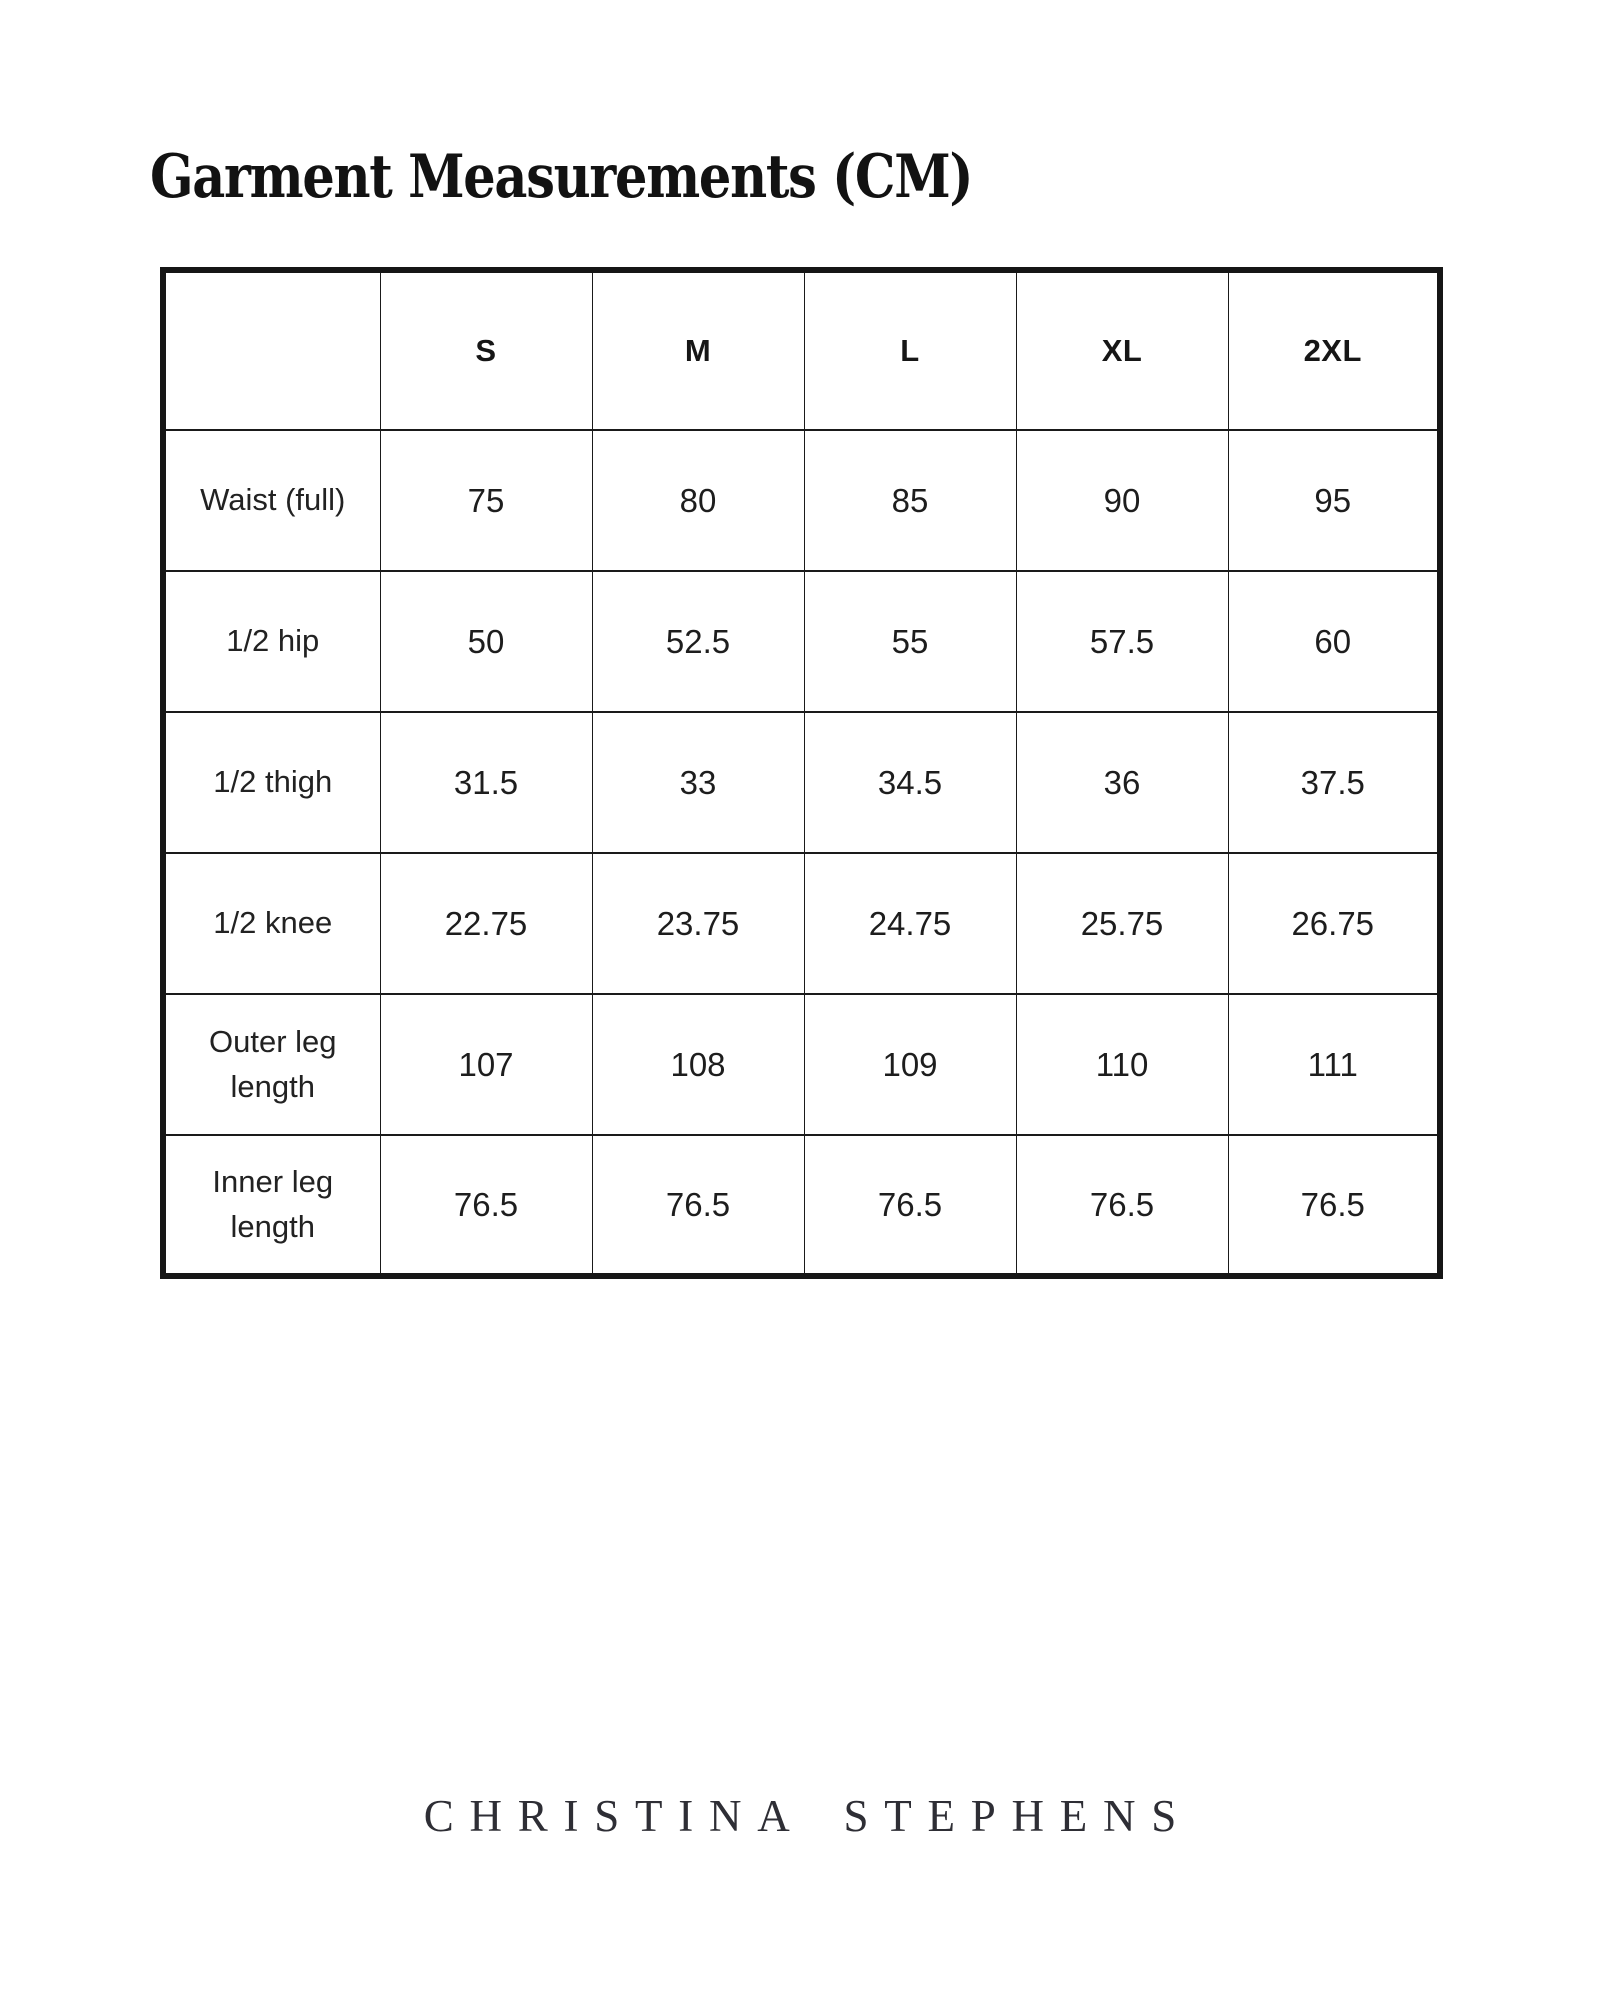 The image size is (1600, 2000). What do you see at coordinates (1122, 1205) in the screenshot?
I see `cell-inner-xl: 76.5` at bounding box center [1122, 1205].